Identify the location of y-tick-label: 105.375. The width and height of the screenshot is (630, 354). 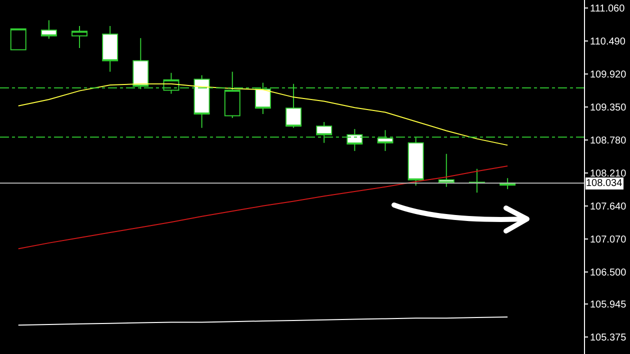
(608, 338).